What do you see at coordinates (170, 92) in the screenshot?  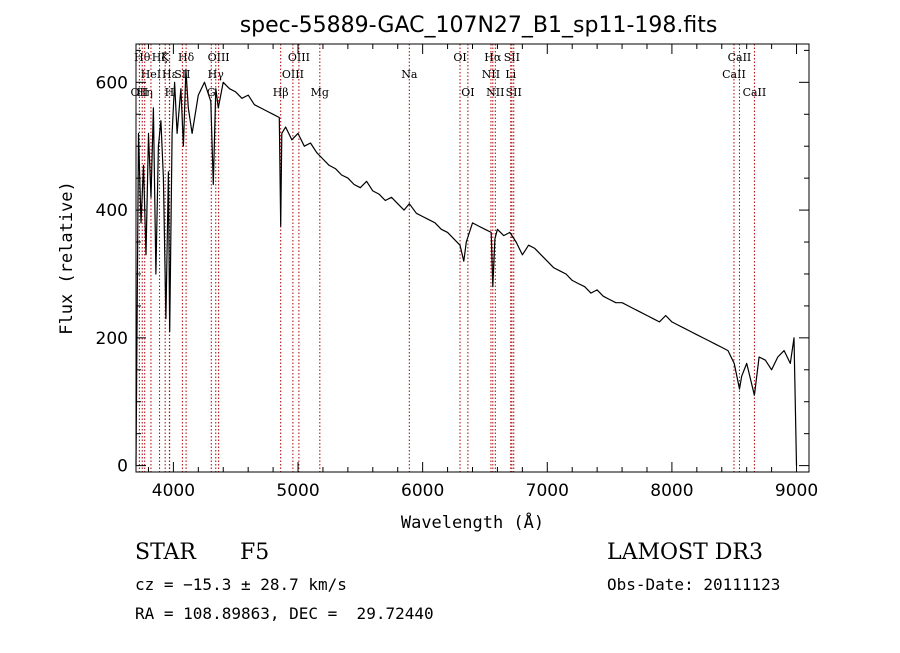 I see `line-label: H` at bounding box center [170, 92].